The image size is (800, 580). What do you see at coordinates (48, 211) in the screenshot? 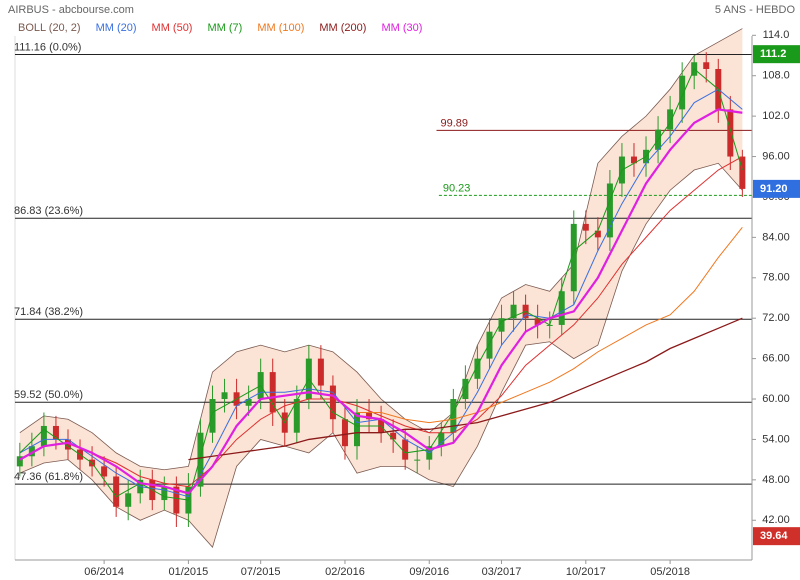
I see `level-label: 86.83 (23.6%)` at bounding box center [48, 211].